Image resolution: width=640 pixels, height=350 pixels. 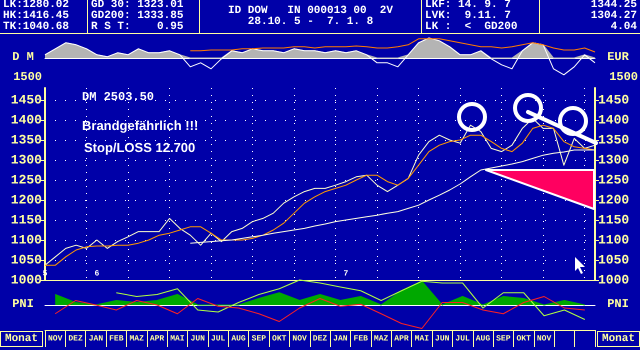 I want to click on y2-tick-label: 1250, so click(x=614, y=180).